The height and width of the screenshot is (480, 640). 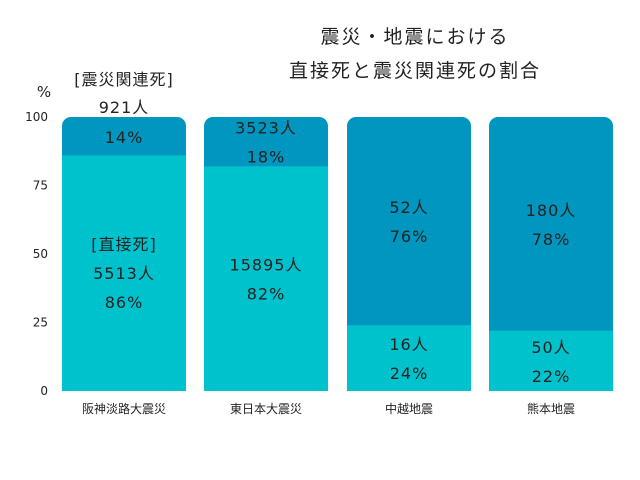 I want to click on y-axis-unit-label: %, so click(x=44, y=92).